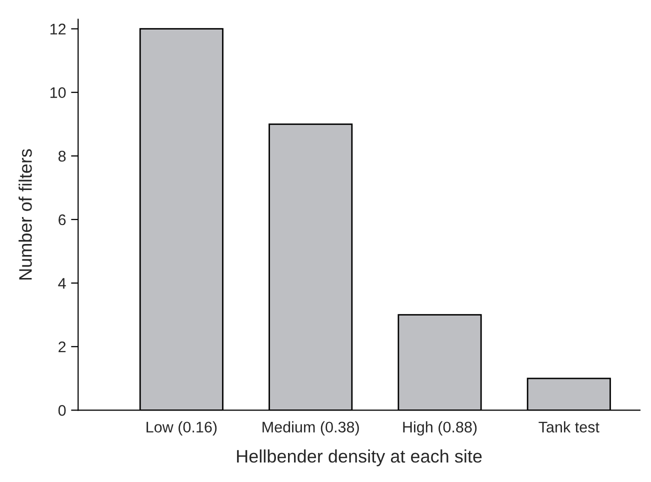 Image resolution: width=651 pixels, height=482 pixels. I want to click on y-tick-label: 2, so click(62, 346).